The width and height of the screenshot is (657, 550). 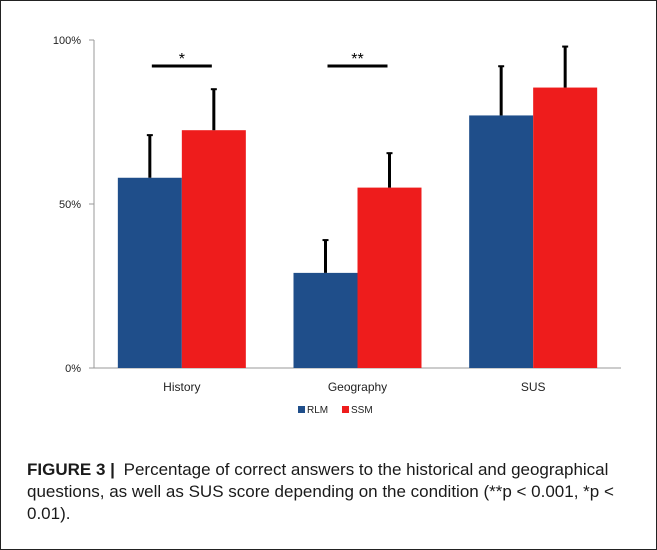 What do you see at coordinates (357, 59) in the screenshot?
I see `significance-label: **` at bounding box center [357, 59].